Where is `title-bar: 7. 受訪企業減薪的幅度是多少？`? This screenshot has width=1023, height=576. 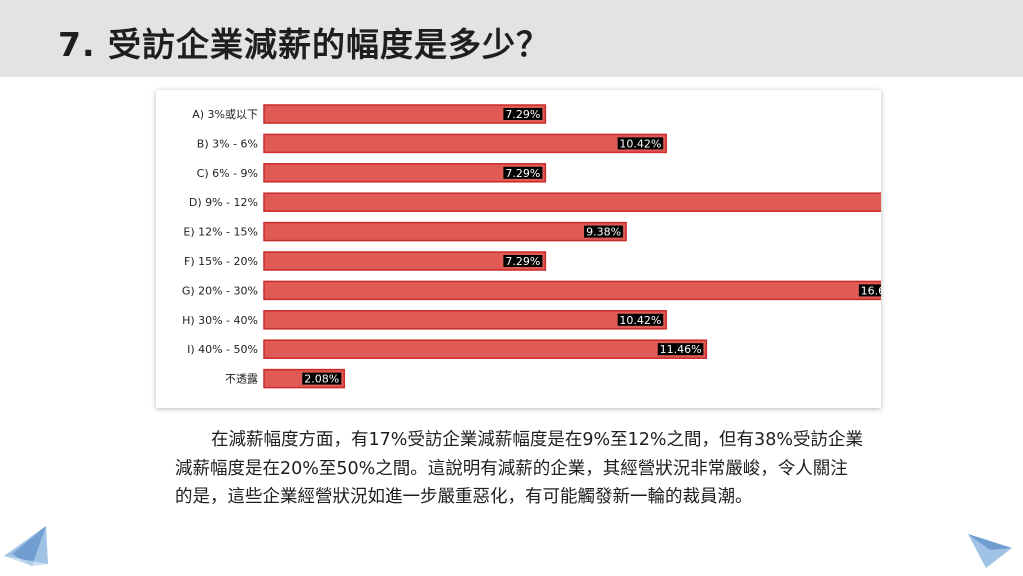
title-bar: 7. 受訪企業減薪的幅度是多少？ is located at coordinates (511, 38).